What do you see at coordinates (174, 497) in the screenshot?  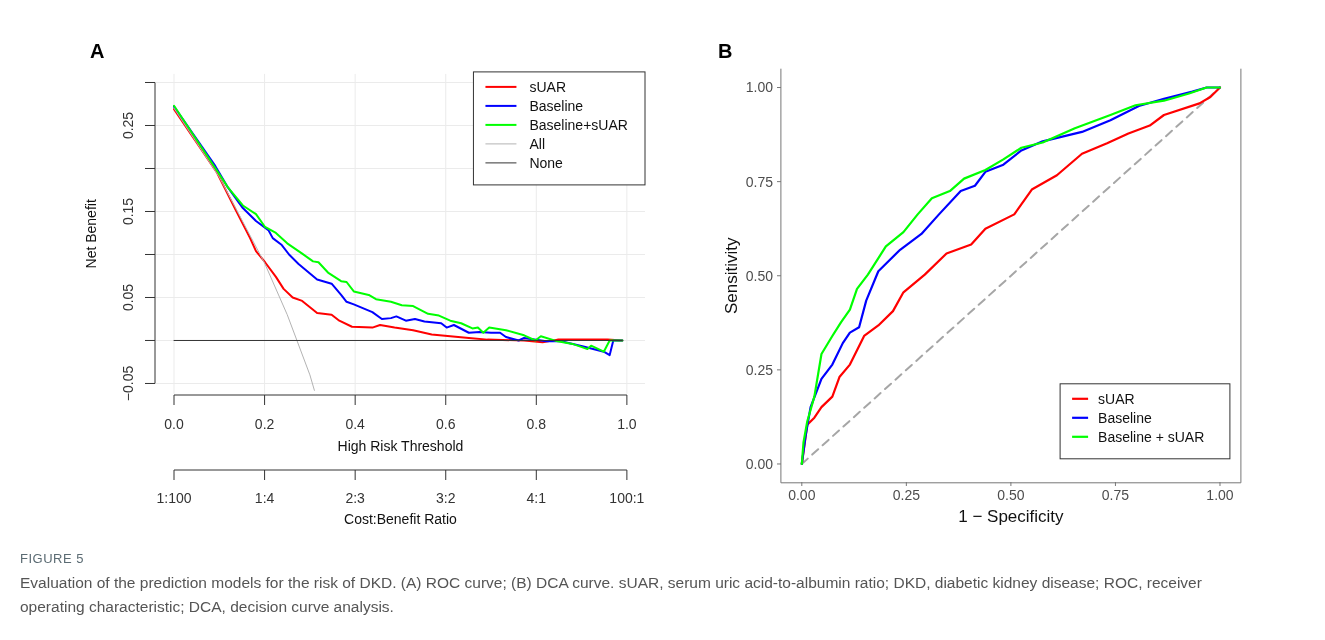 I see `text: 1:100` at bounding box center [174, 497].